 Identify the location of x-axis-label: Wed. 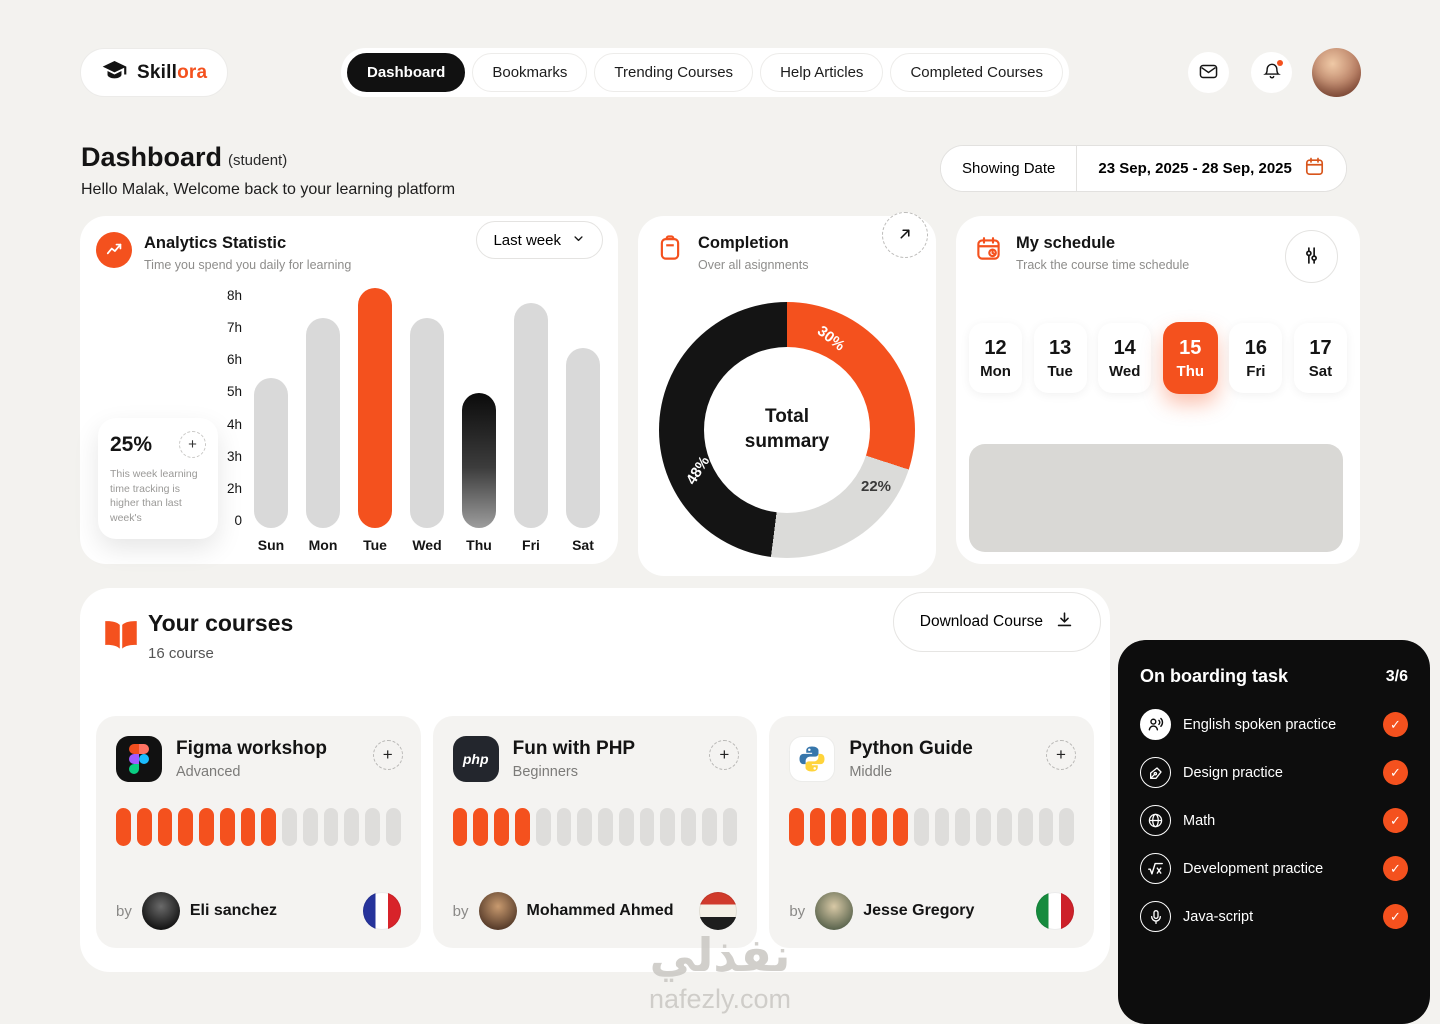
(427, 545).